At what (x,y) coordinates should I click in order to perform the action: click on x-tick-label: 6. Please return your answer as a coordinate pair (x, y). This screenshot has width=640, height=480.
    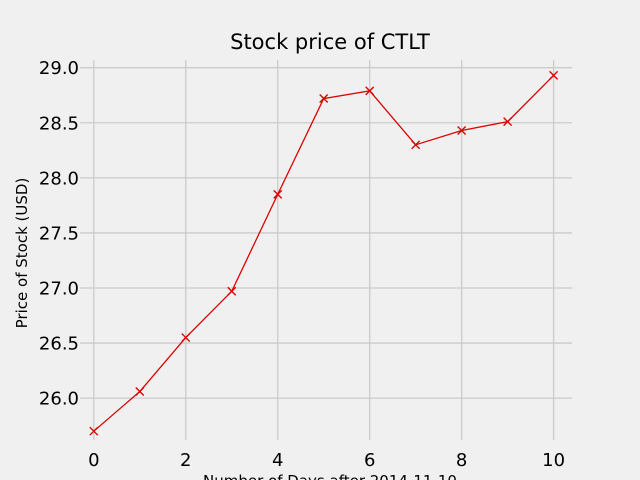
    Looking at the image, I should click on (369, 460).